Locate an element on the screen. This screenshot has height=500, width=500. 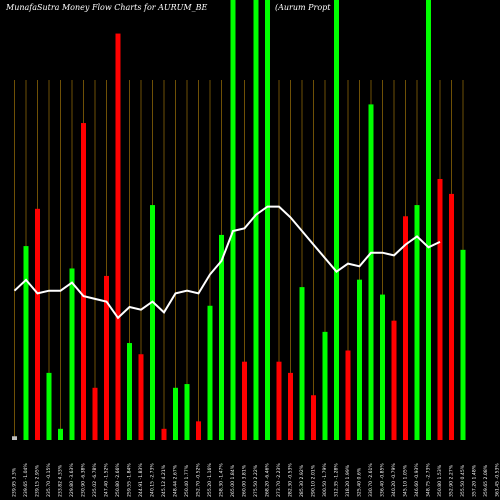
x-tick-label-5: 229.80 -3.63% is located at coordinates (72, 480).